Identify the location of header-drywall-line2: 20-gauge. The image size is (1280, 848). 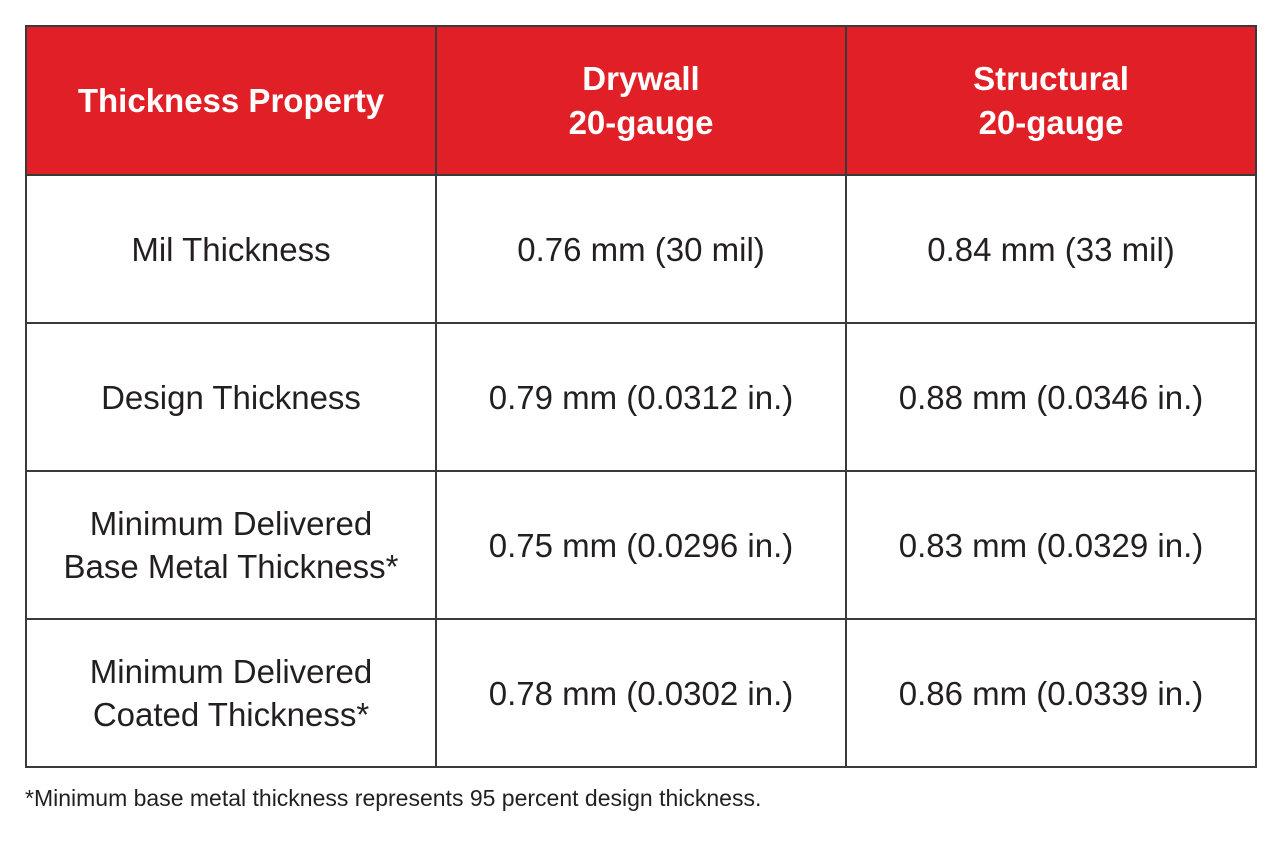
(641, 122).